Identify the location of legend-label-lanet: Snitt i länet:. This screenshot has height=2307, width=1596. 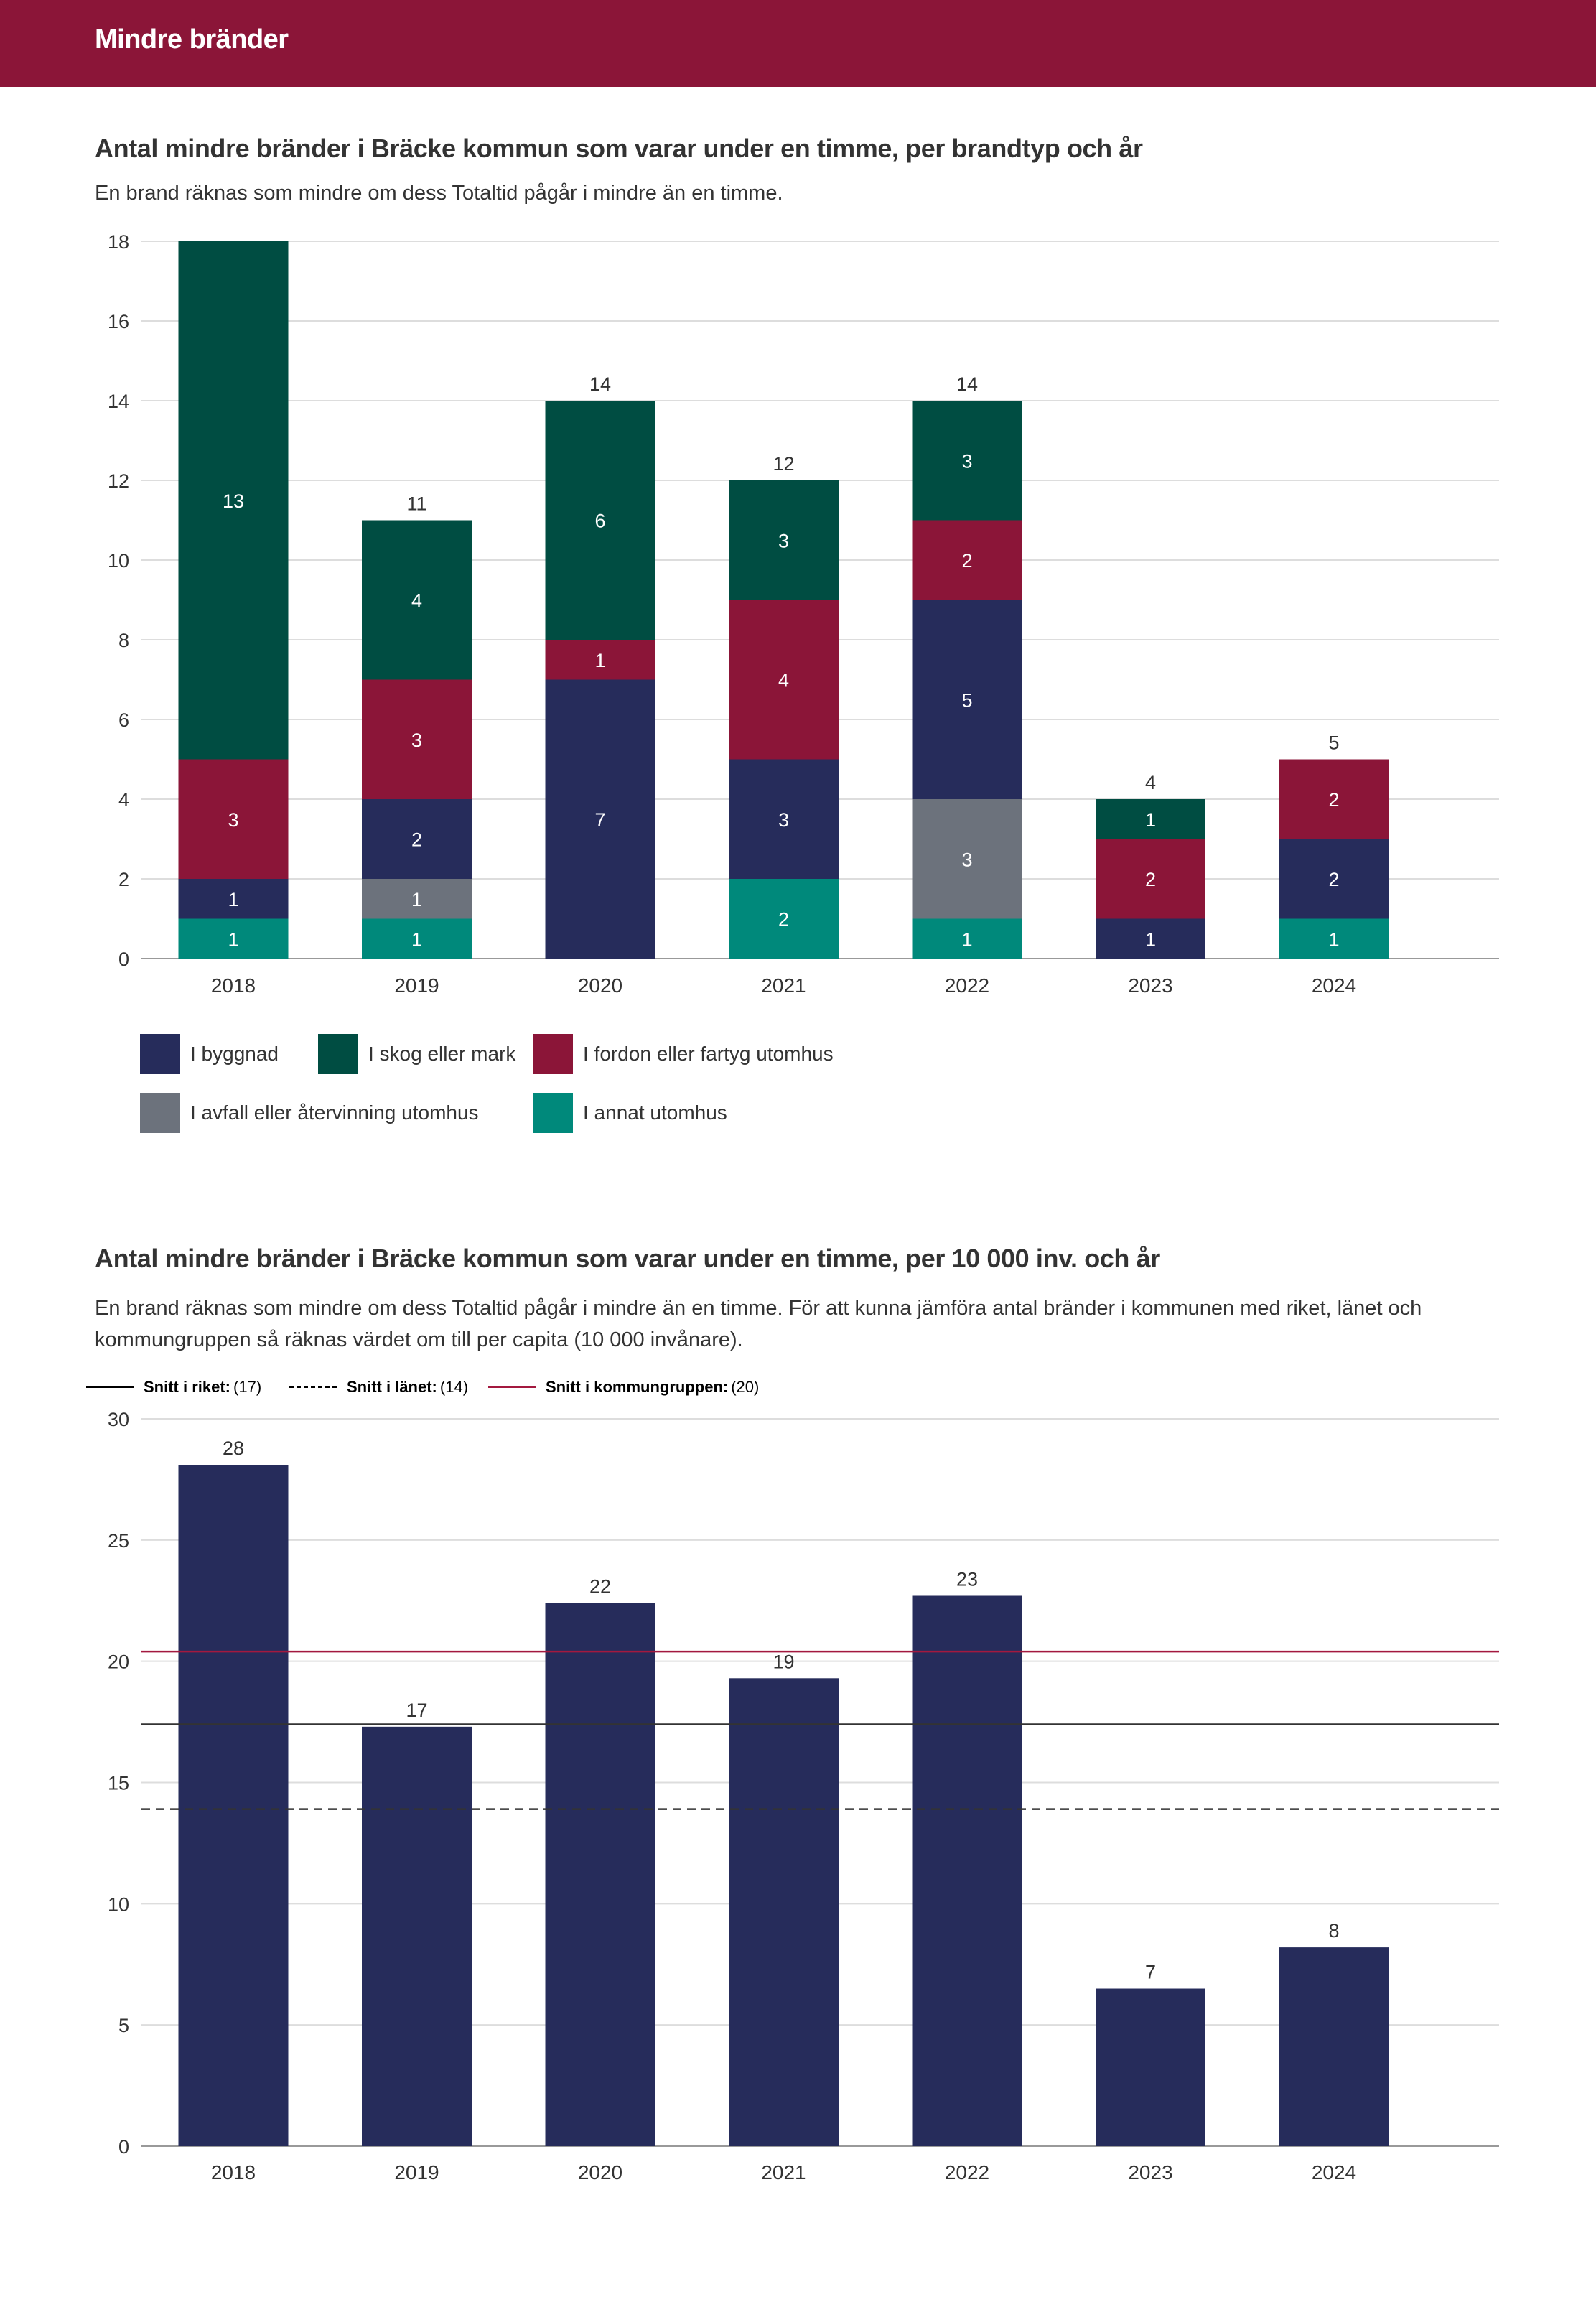
(392, 1387).